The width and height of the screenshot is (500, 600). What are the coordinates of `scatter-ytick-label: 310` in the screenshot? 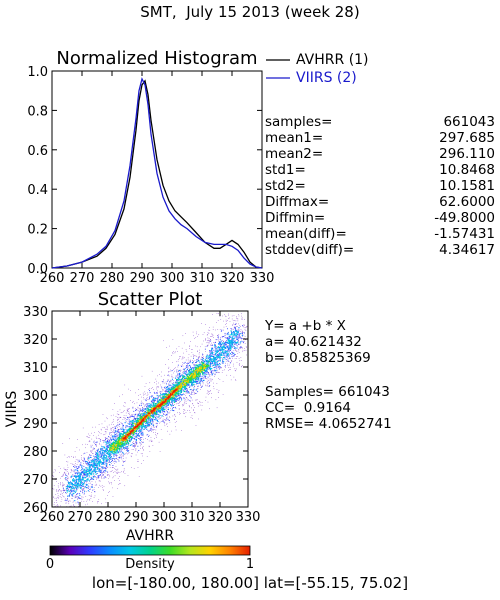 It's located at (35, 368).